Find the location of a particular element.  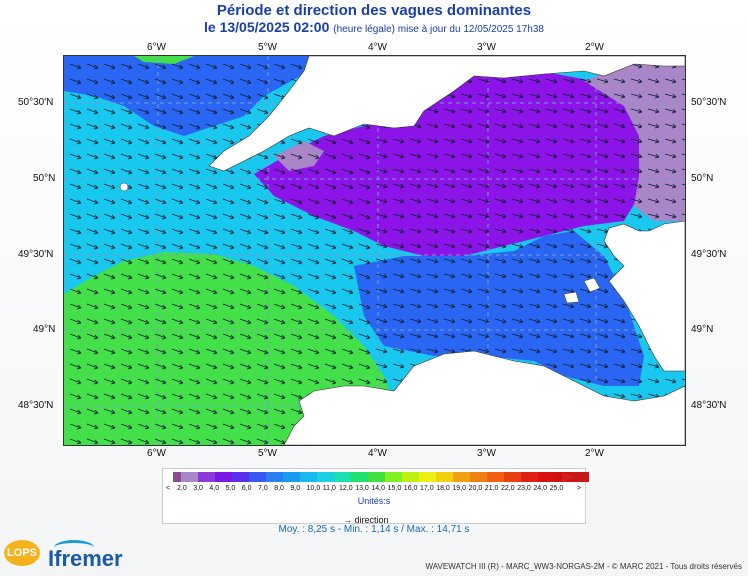

legend-direction: → direction is located at coordinates (366, 520).